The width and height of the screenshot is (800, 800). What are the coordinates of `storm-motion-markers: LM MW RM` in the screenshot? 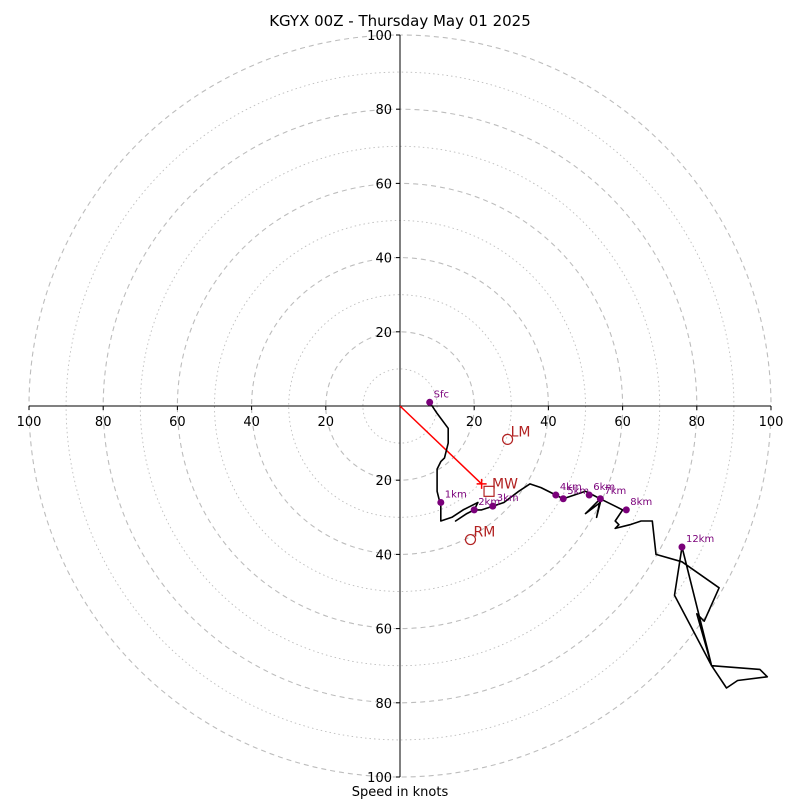 It's located at (497, 485).